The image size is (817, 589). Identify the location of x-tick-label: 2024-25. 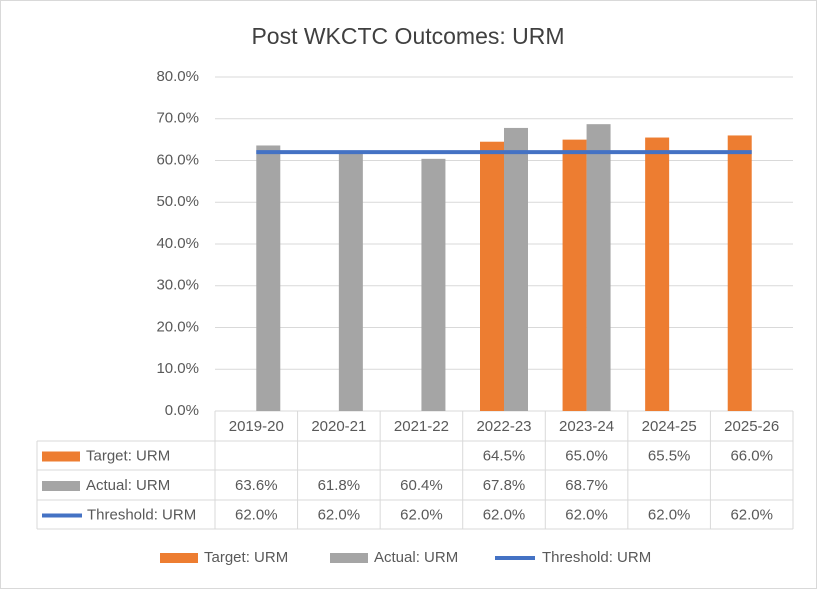
(669, 426).